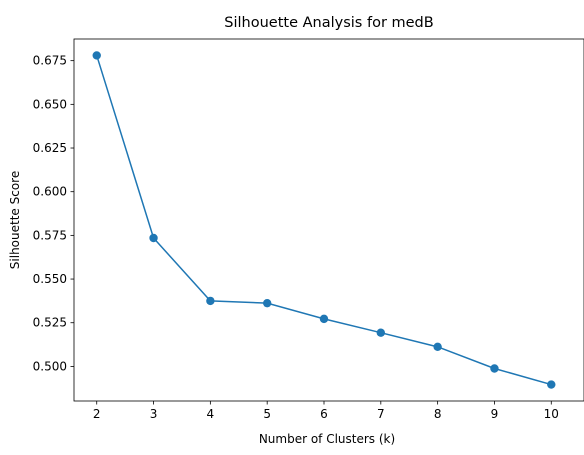 Image resolution: width=584 pixels, height=455 pixels. What do you see at coordinates (50, 192) in the screenshot?
I see `y-tick-label: 0.600` at bounding box center [50, 192].